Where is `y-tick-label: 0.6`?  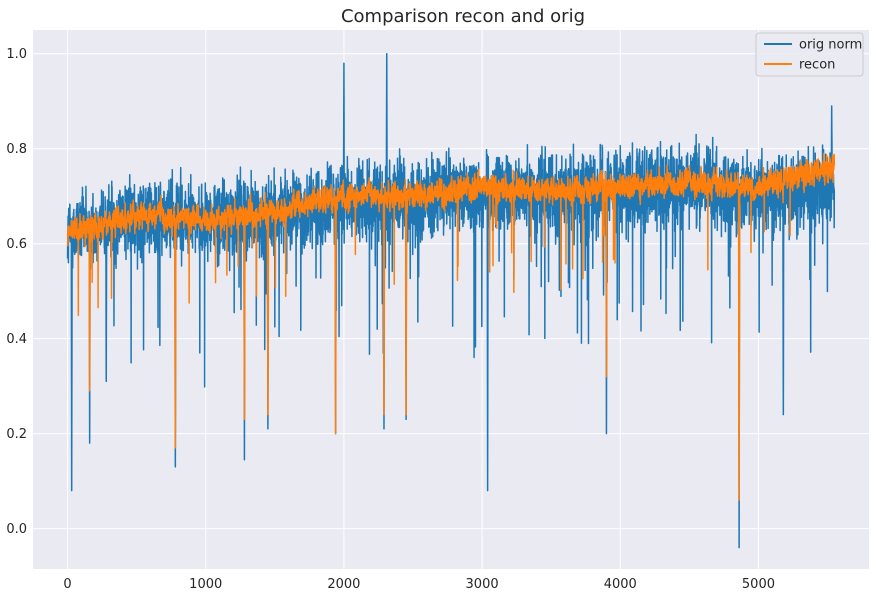 y-tick-label: 0.6 is located at coordinates (16, 244).